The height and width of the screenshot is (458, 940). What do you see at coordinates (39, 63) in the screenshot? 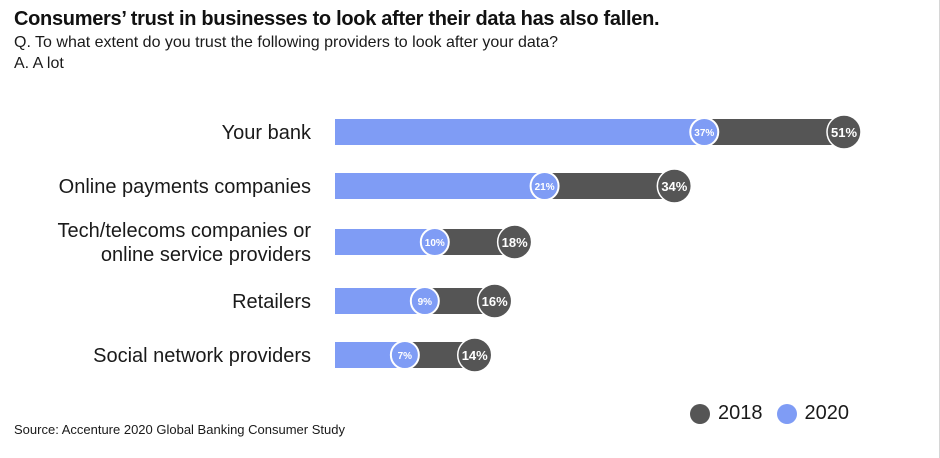
I see `chart-answer: A. A lot` at bounding box center [39, 63].